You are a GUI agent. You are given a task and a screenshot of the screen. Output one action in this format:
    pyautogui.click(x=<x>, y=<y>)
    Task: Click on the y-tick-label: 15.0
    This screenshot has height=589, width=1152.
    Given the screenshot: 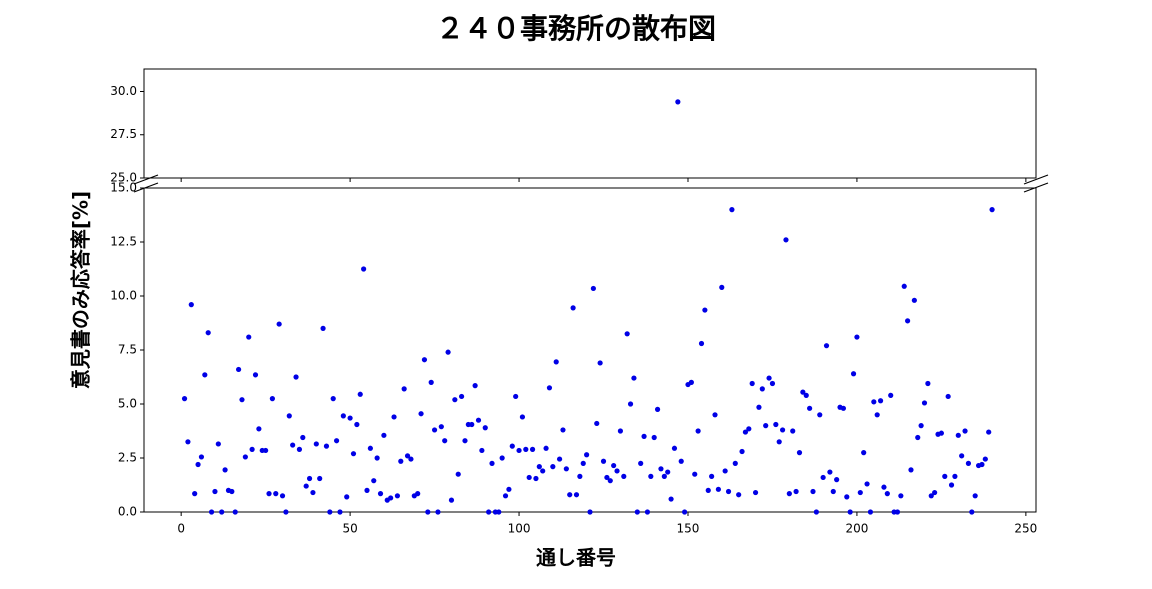 What is the action you would take?
    pyautogui.click(x=123, y=188)
    